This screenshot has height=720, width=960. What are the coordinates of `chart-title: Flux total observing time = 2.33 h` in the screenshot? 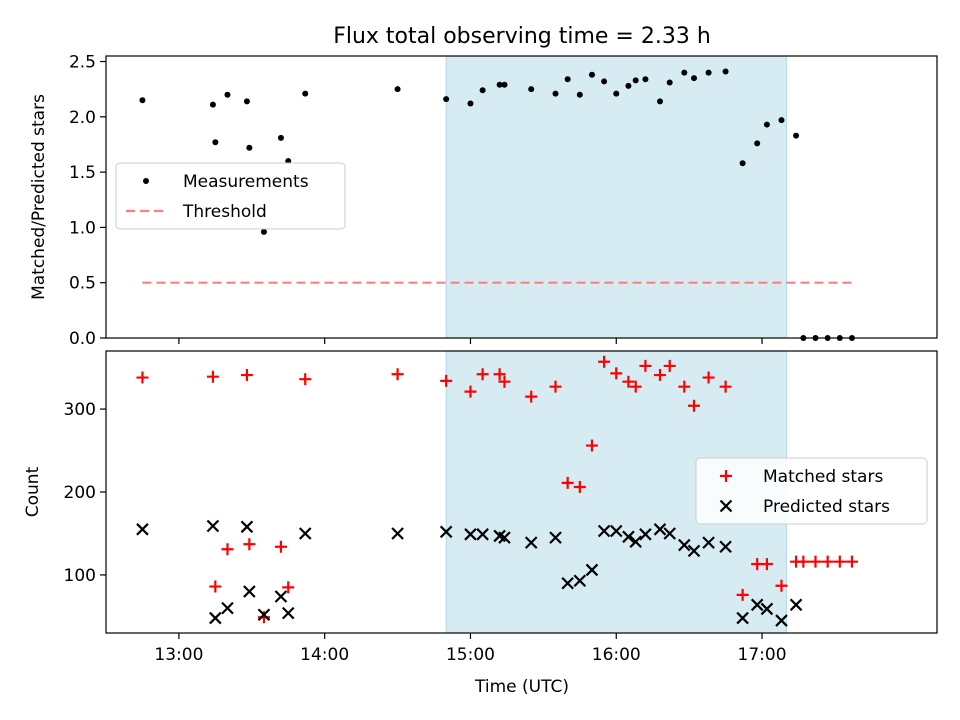 It's located at (522, 36).